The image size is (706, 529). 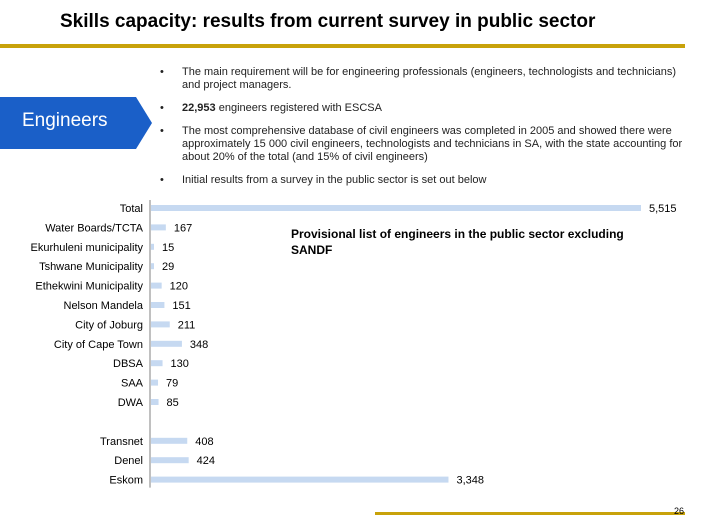 What do you see at coordinates (128, 364) in the screenshot?
I see `category-label: DBSA` at bounding box center [128, 364].